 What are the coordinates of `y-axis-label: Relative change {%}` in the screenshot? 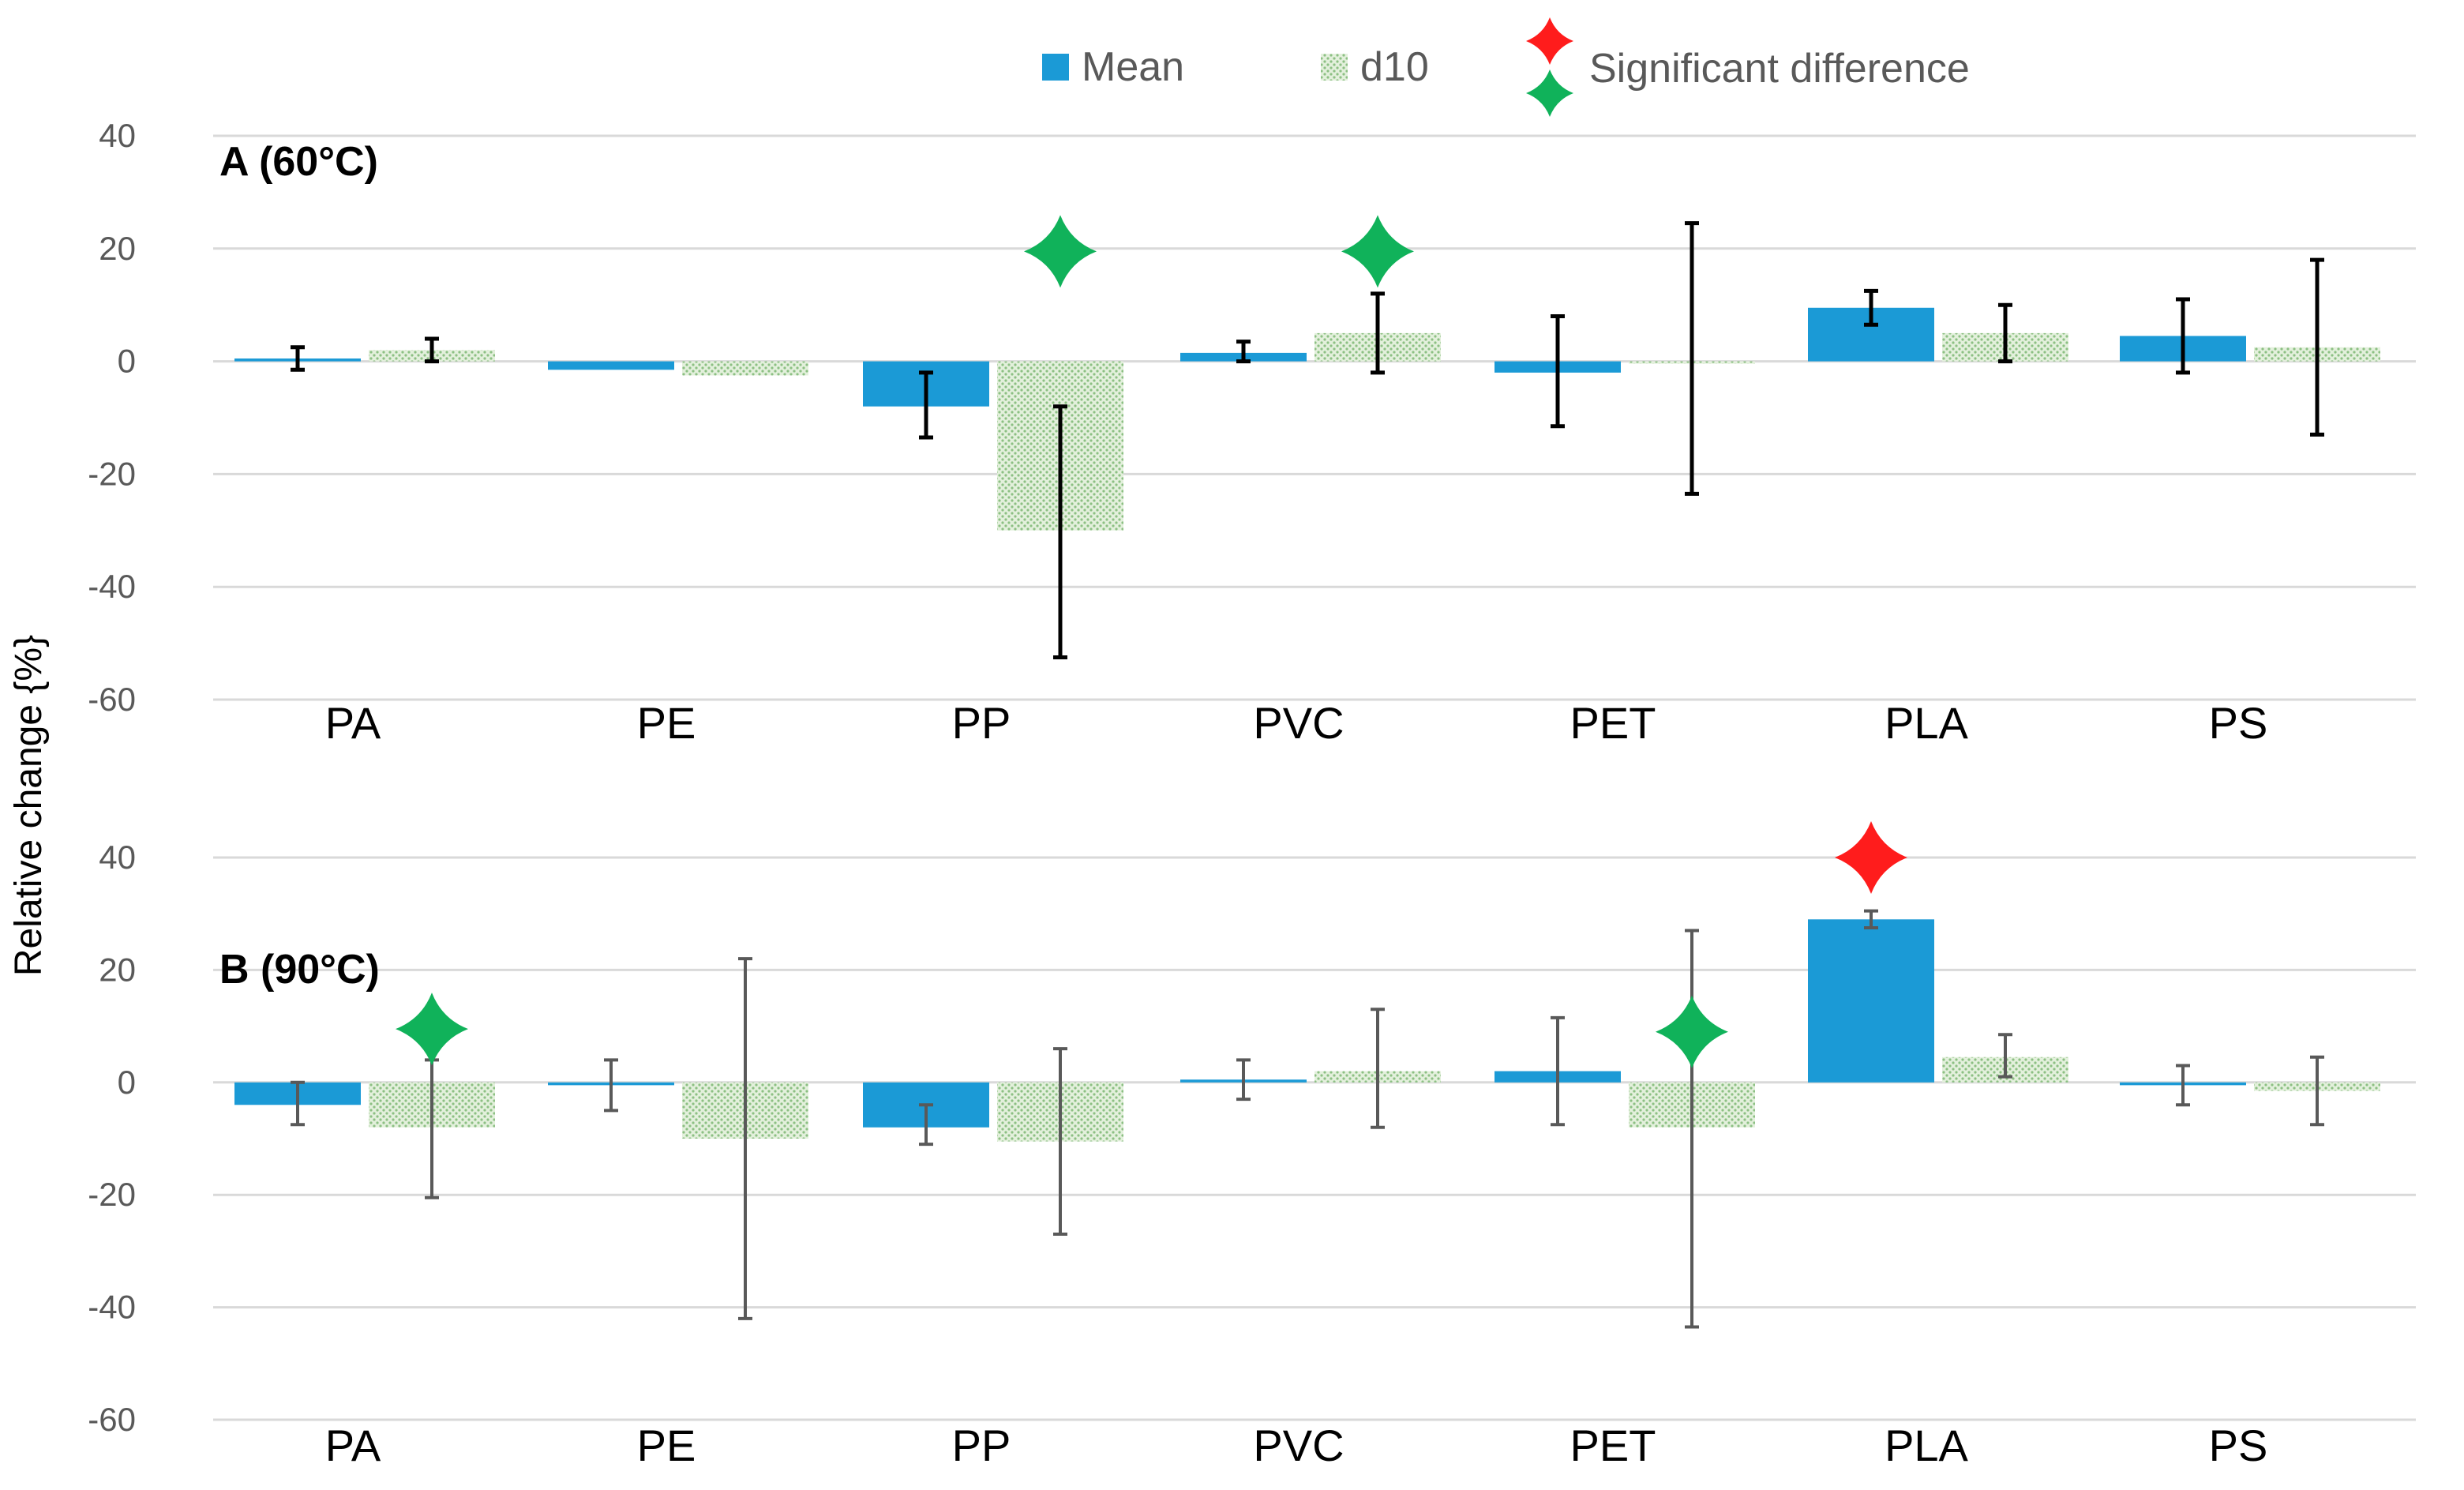 It's located at (29, 805).